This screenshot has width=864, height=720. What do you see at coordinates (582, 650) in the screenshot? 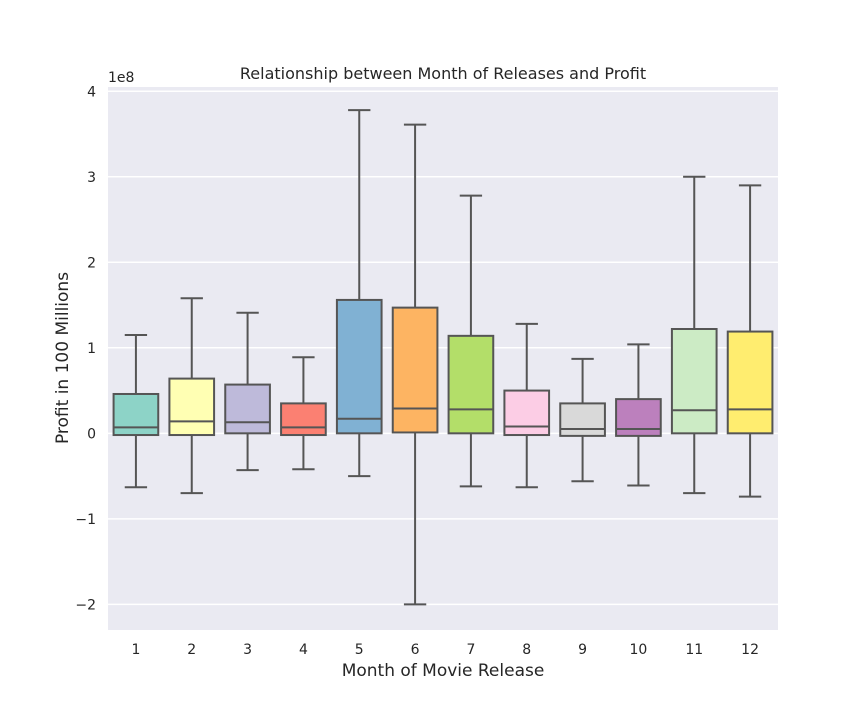
I see `x-tick-label: 9` at bounding box center [582, 650].